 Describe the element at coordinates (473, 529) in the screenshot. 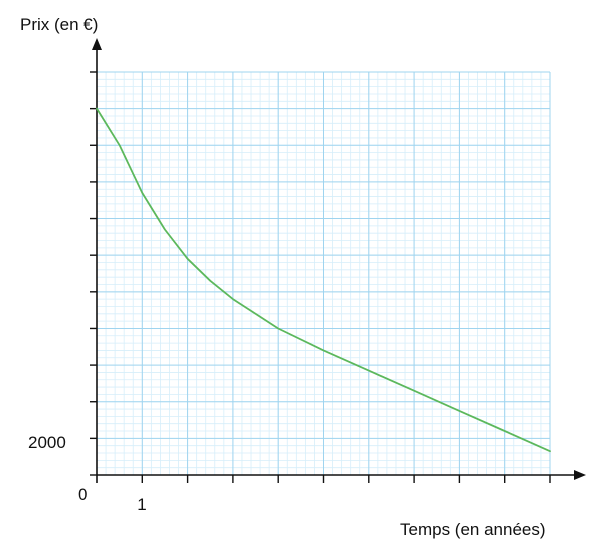

I see `x-axis-label: Temps (en années)` at that location.